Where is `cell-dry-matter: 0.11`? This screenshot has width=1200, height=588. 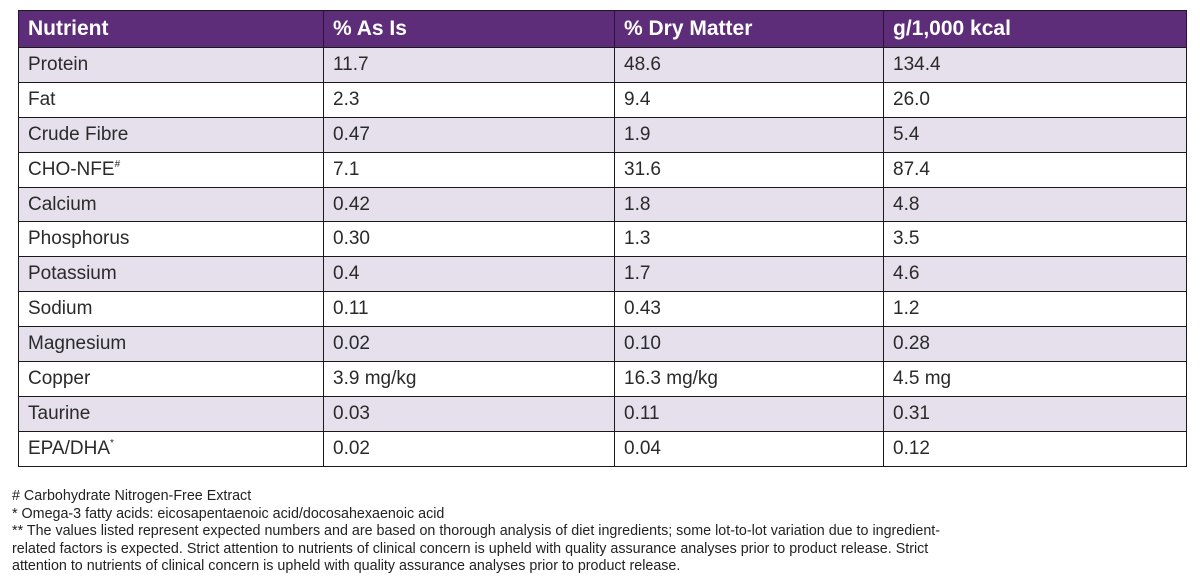
cell-dry-matter: 0.11 is located at coordinates (749, 413).